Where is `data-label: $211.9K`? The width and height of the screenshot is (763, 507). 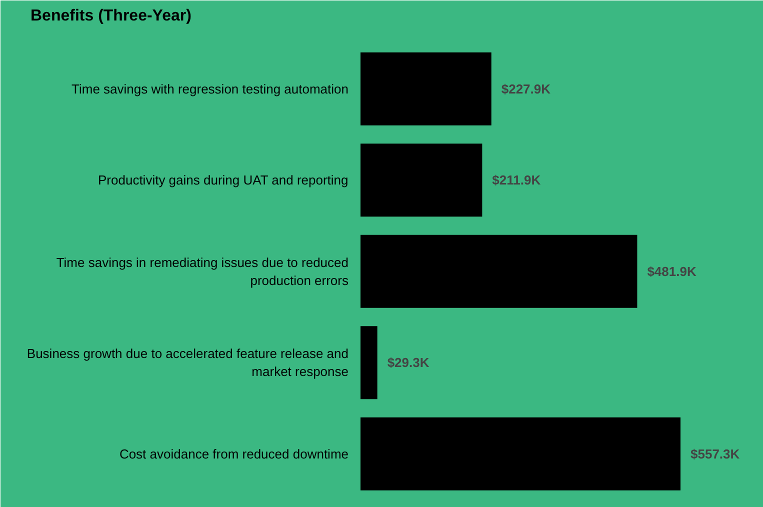 data-label: $211.9K is located at coordinates (517, 180).